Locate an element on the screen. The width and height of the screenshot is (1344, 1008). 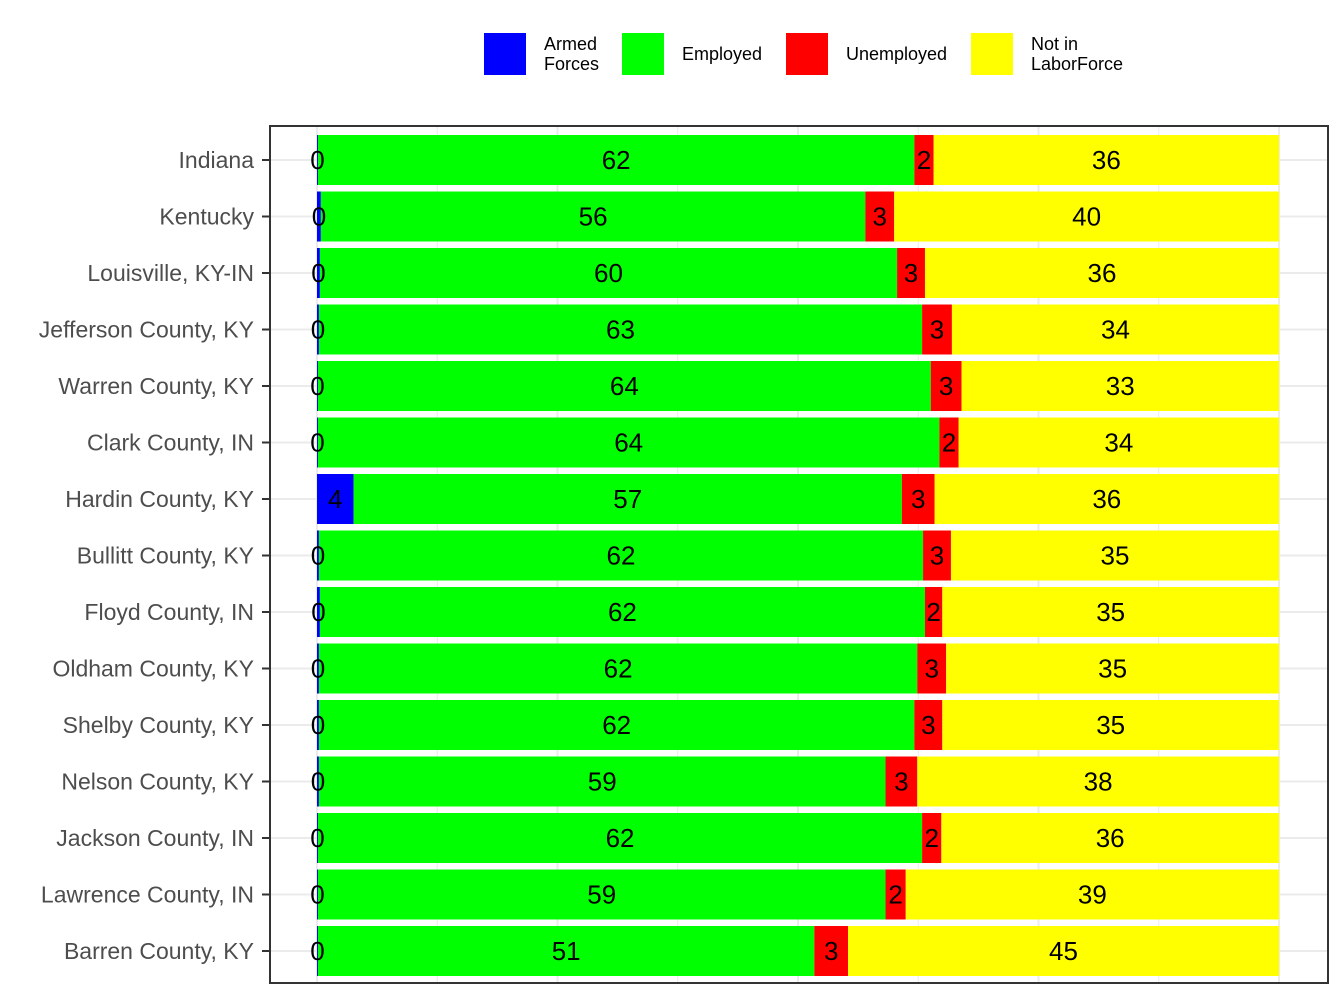
bar-not-in-laborforce-oldham-county-ky is located at coordinates (1112, 668).